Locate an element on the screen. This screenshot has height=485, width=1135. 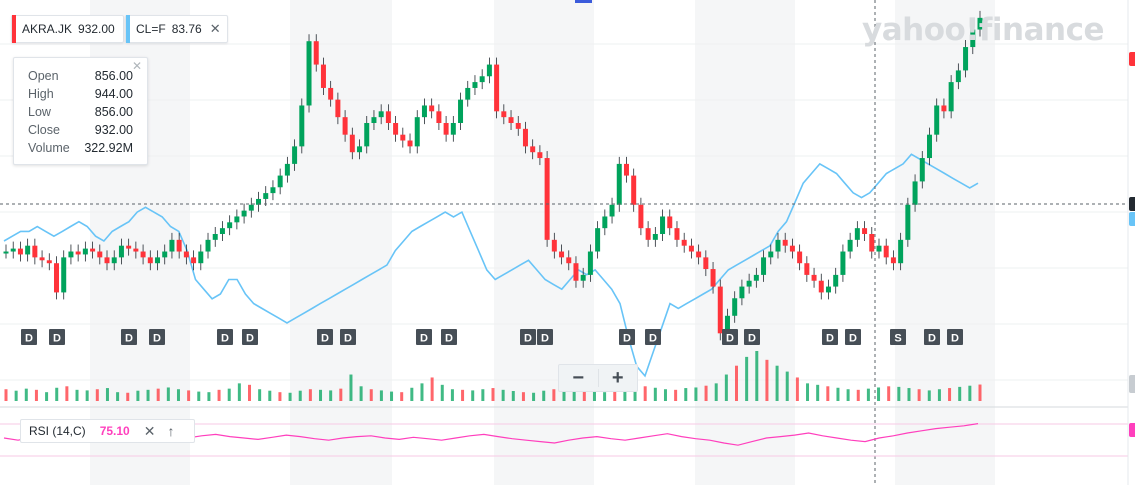
zoom-in-button: + is located at coordinates (617, 378).